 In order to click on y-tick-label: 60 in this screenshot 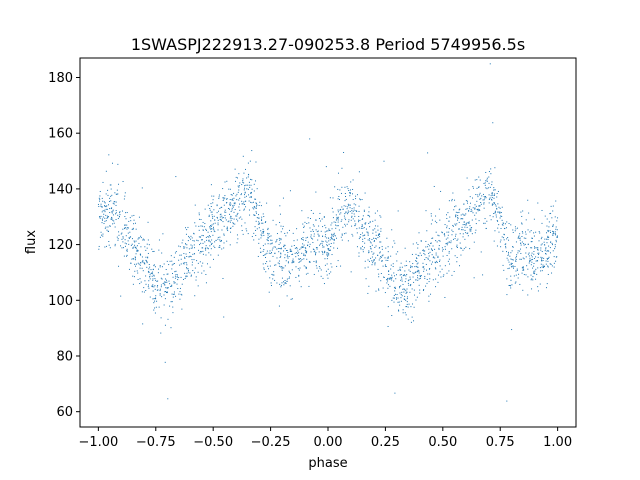, I will do `click(64, 412)`.